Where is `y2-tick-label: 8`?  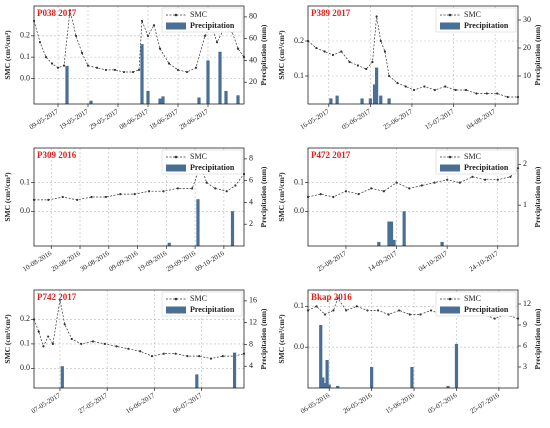
y2-tick-label: 8 is located at coordinates (251, 158).